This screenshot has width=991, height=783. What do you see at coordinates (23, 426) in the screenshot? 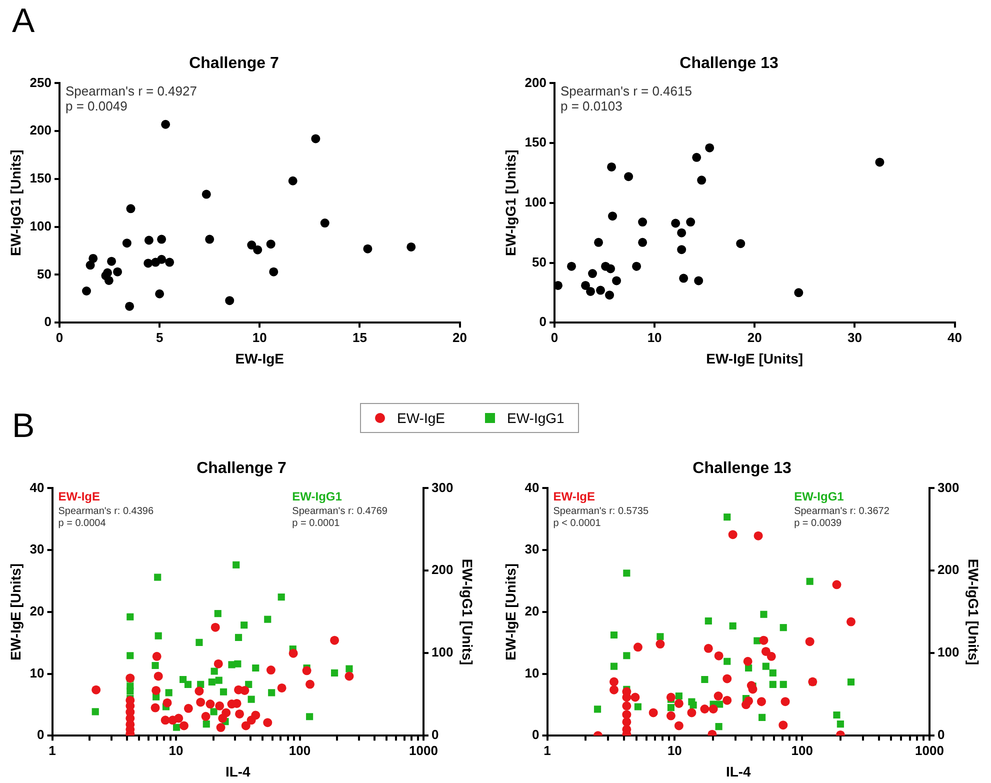
I see `text: B` at bounding box center [23, 426].